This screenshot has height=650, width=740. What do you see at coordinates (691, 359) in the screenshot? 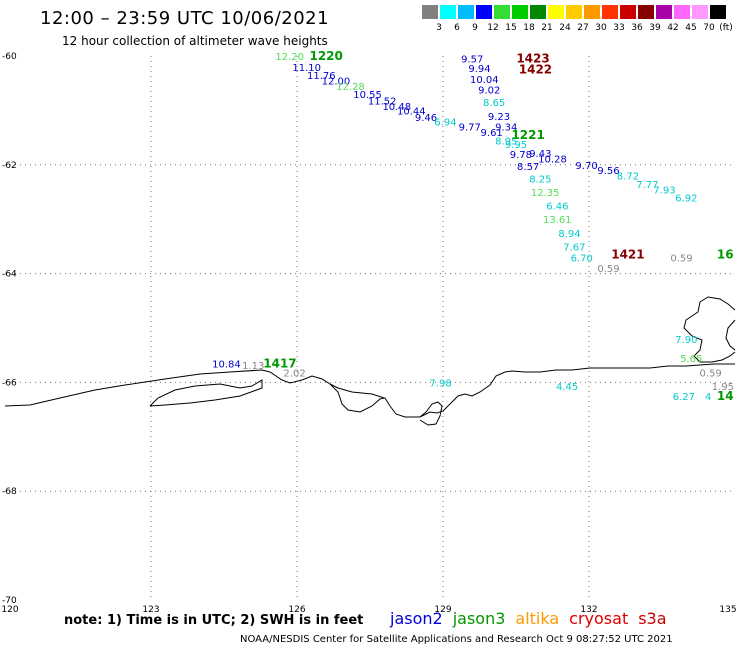
I see `wave-height-value: 5.65` at bounding box center [691, 359].